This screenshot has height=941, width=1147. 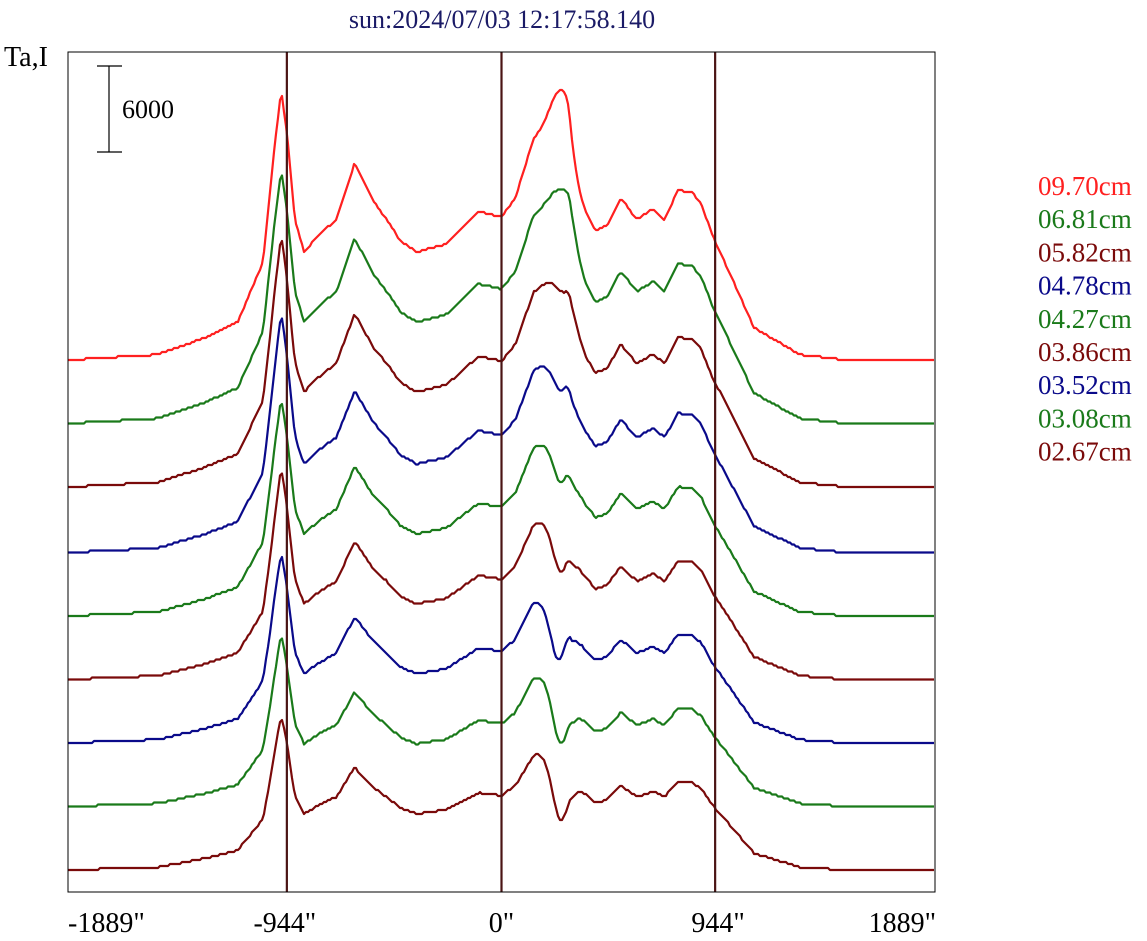 I want to click on legend-entry: 02.67cm, so click(x=1085, y=452).